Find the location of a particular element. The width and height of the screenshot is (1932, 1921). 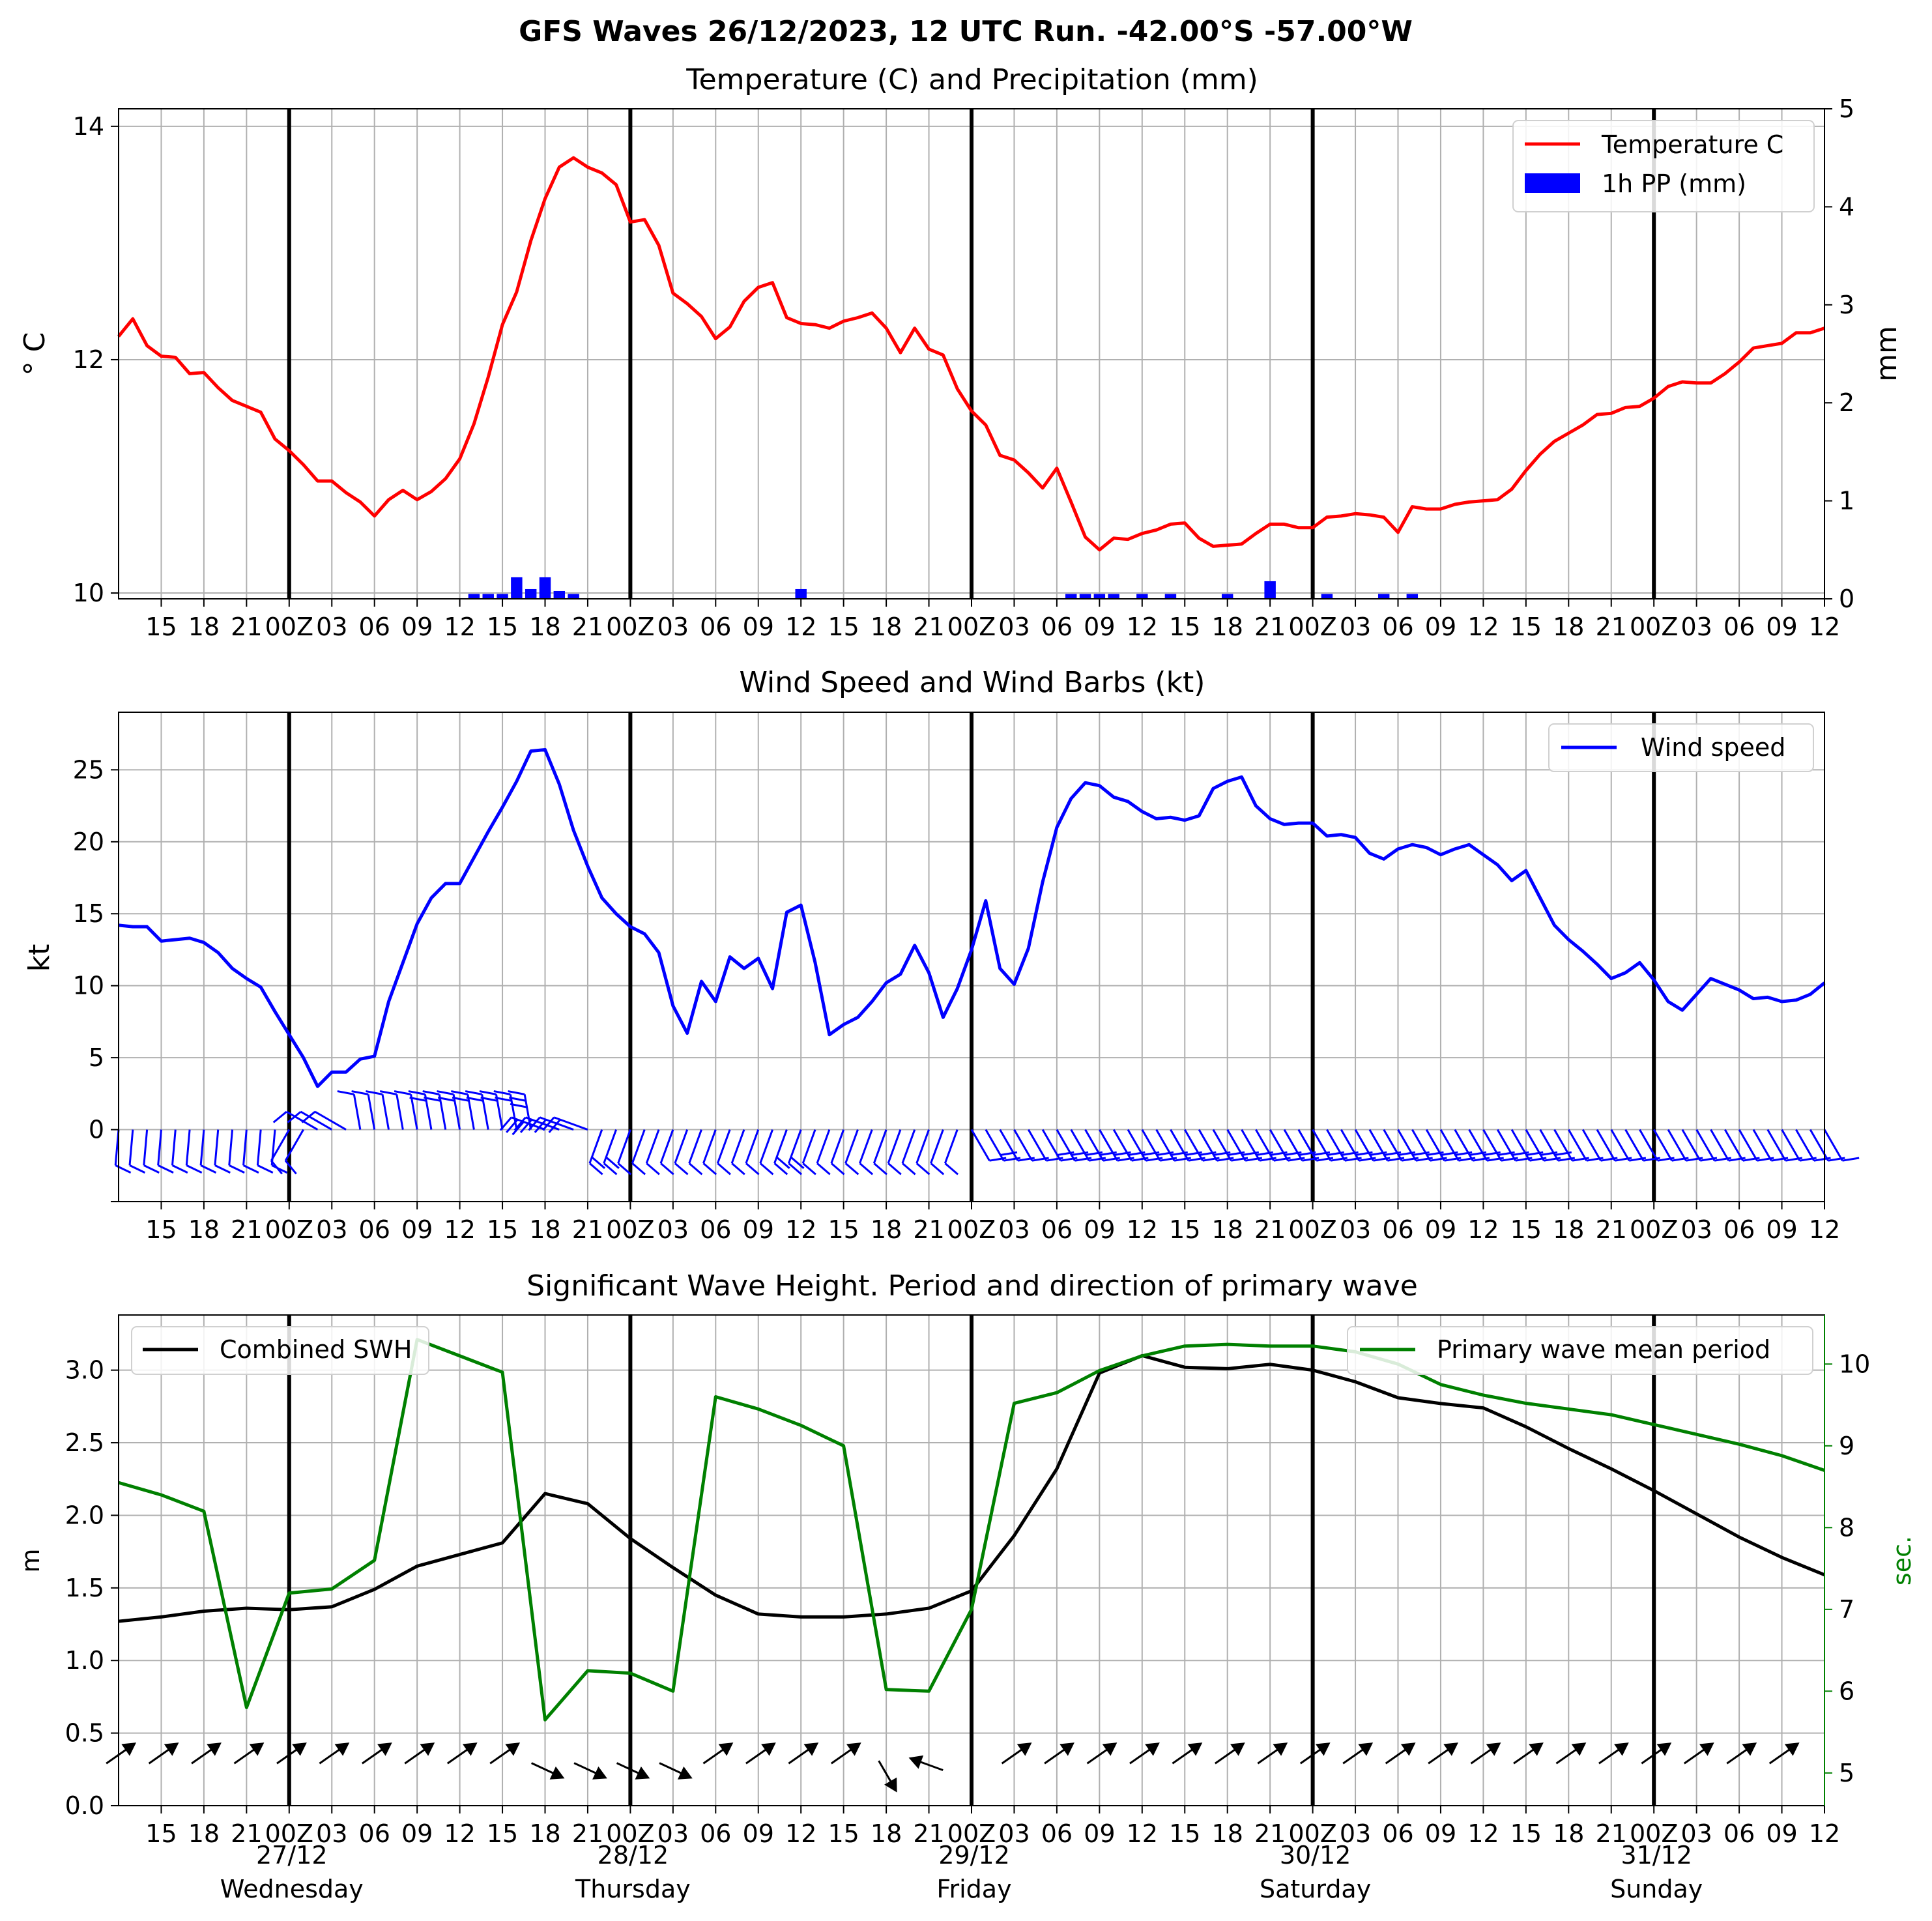

y2-tick-label: 9 is located at coordinates (1846, 1446).